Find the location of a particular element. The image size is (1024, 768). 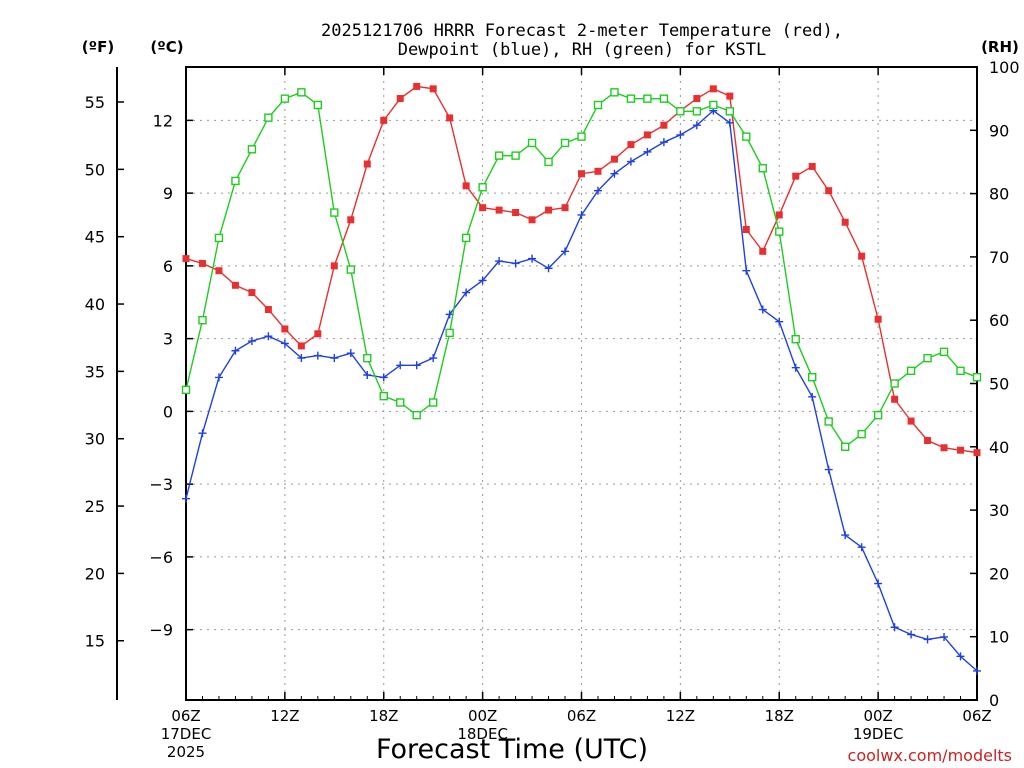

rh-tick-label: 40 is located at coordinates (999, 447).